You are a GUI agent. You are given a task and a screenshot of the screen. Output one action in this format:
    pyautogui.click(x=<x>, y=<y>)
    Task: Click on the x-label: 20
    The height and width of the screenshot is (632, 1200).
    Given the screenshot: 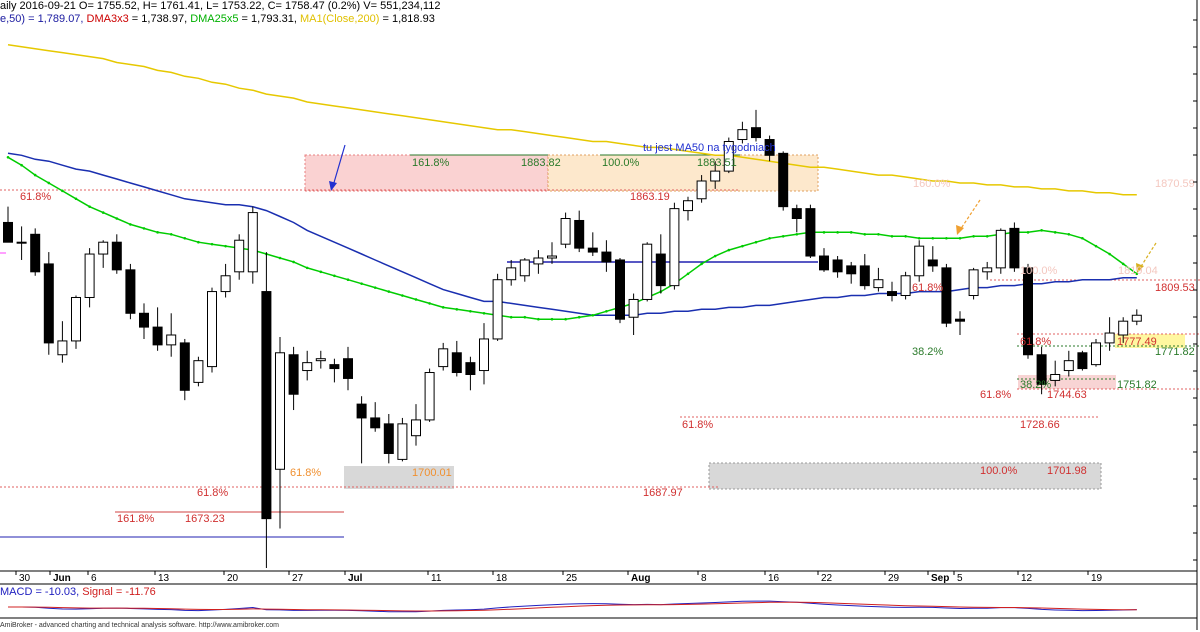 What is the action you would take?
    pyautogui.click(x=233, y=578)
    